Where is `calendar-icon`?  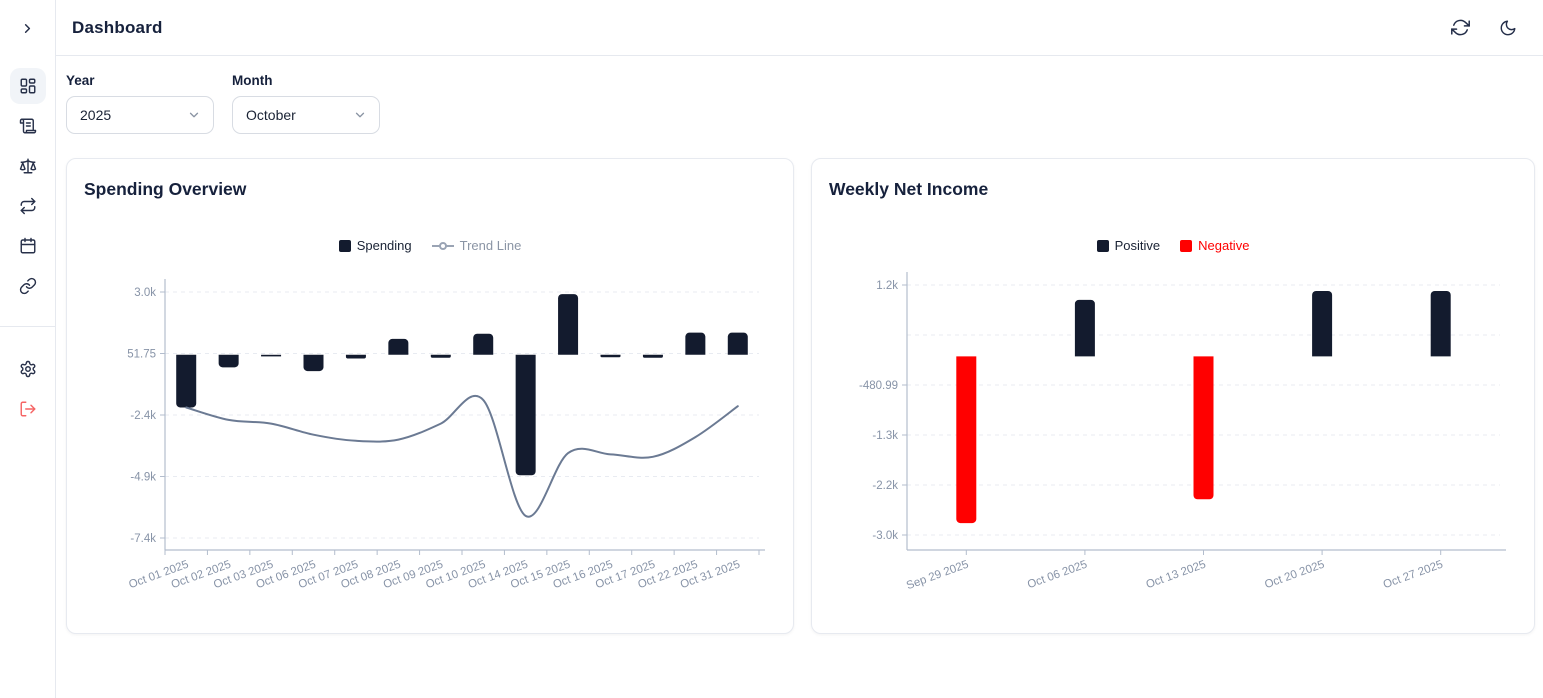
calendar-icon is located at coordinates (28, 246).